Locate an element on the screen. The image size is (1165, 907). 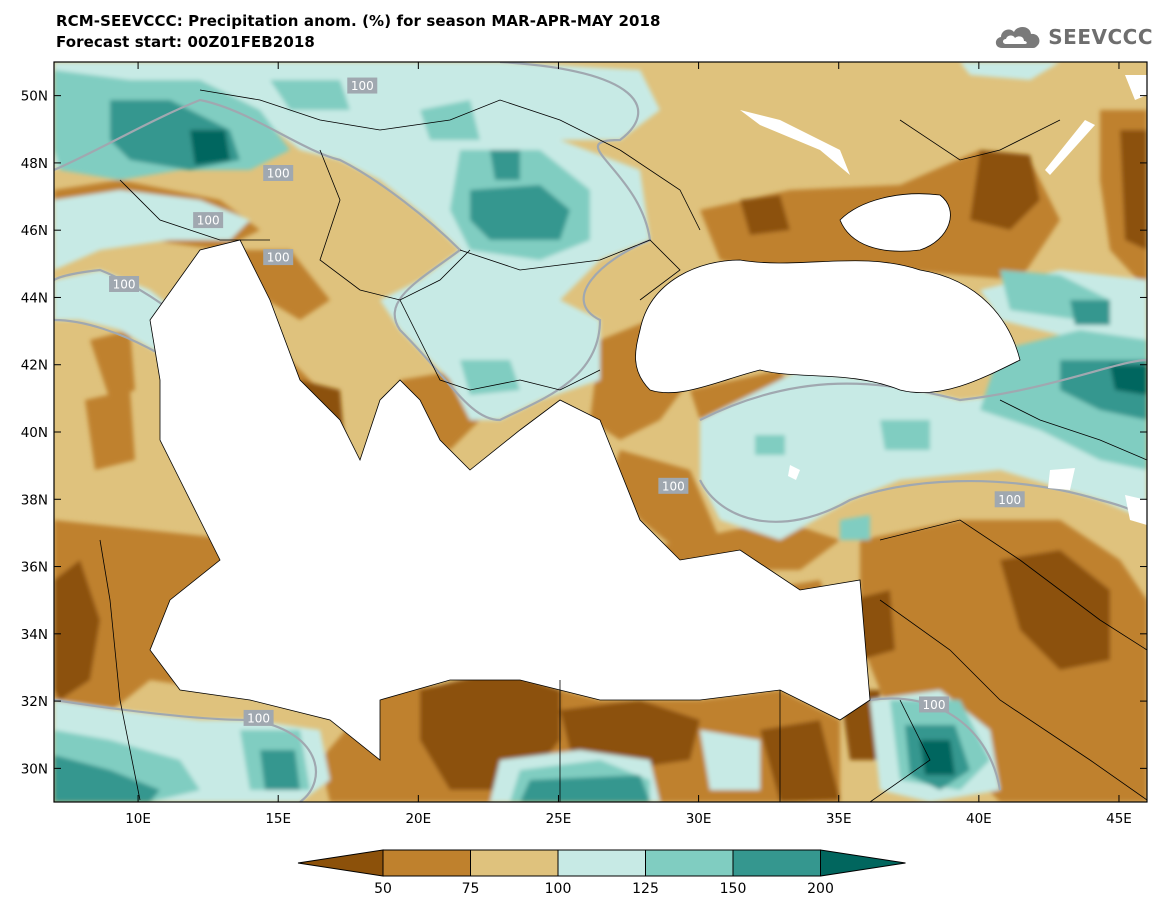
logo-text: SEEVCCC is located at coordinates (1100, 37).